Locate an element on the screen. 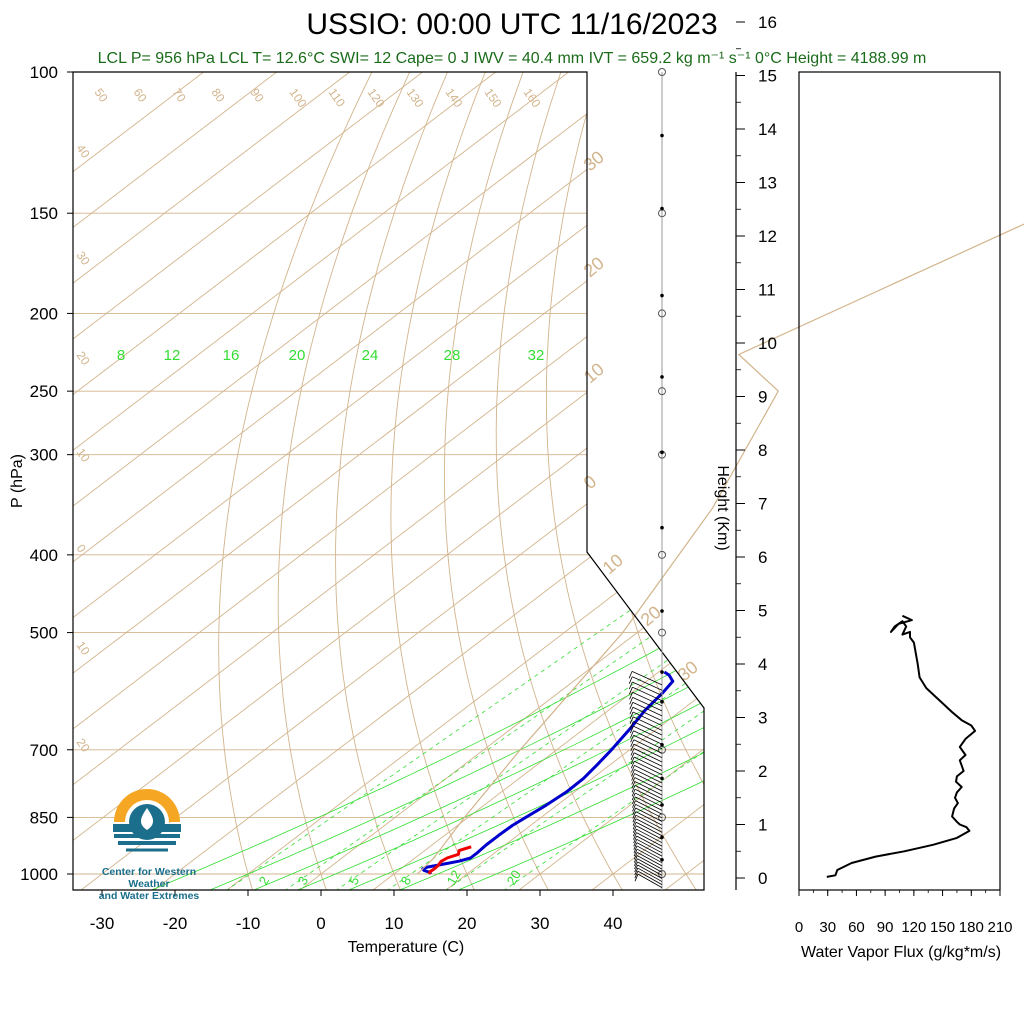  temperature-tick-label: 0 is located at coordinates (320, 923).